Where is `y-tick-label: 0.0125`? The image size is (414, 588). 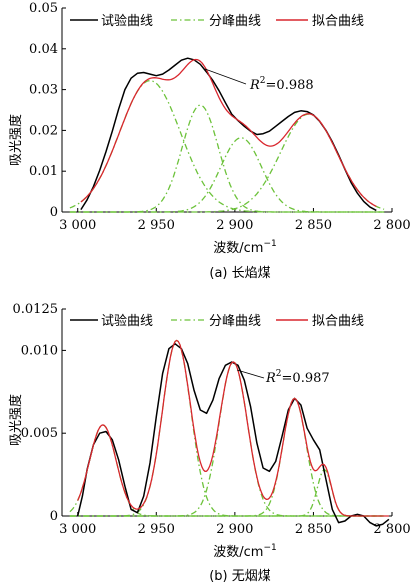
y-tick-label: 0.0125 is located at coordinates (36, 309).